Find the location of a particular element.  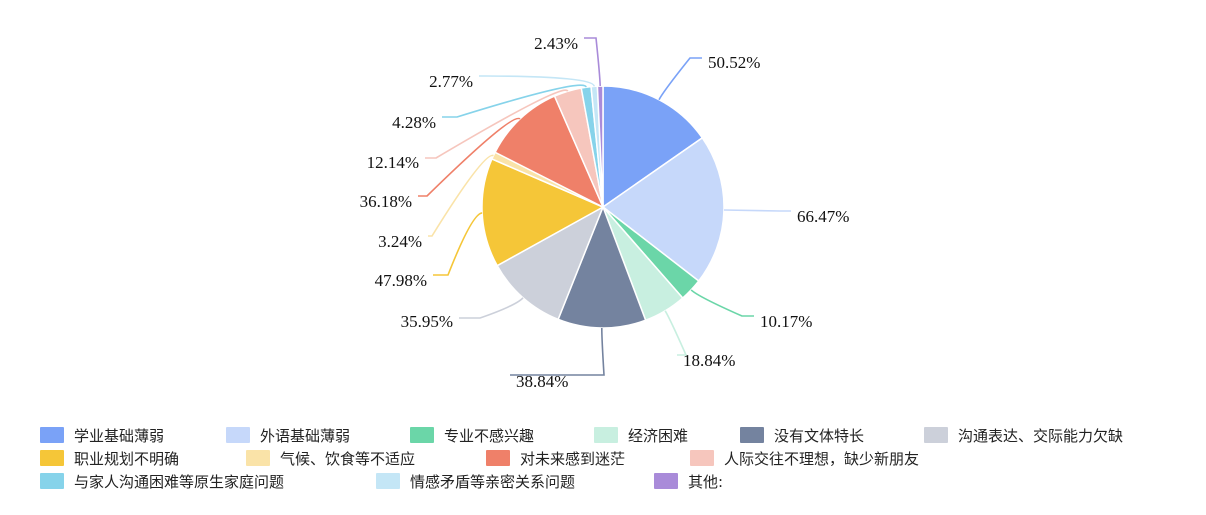

legend-item: 经济困难 is located at coordinates (641, 435).